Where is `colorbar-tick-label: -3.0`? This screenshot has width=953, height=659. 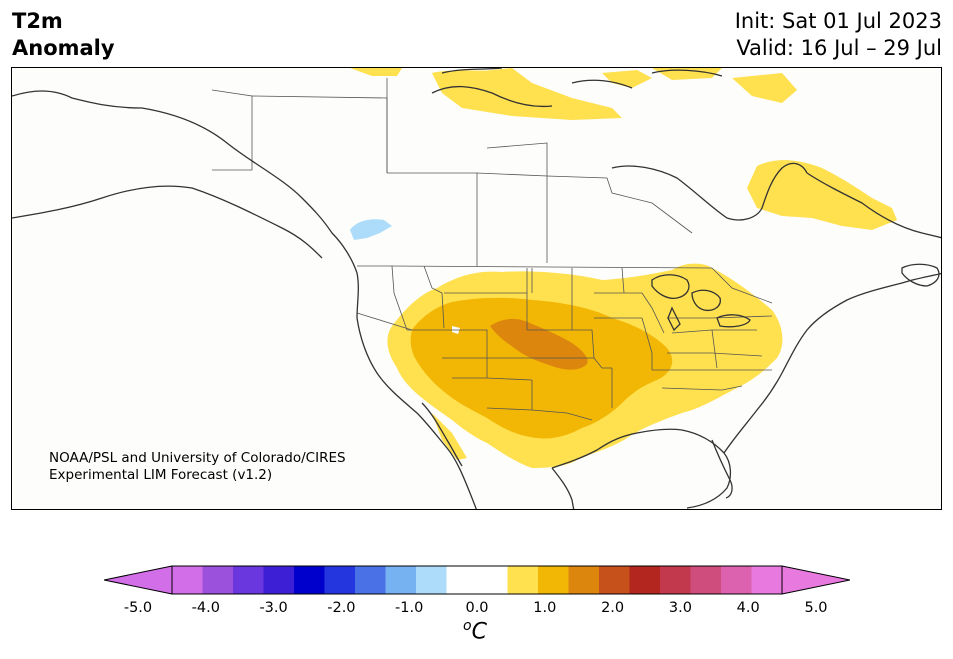 colorbar-tick-label: -3.0 is located at coordinates (273, 608).